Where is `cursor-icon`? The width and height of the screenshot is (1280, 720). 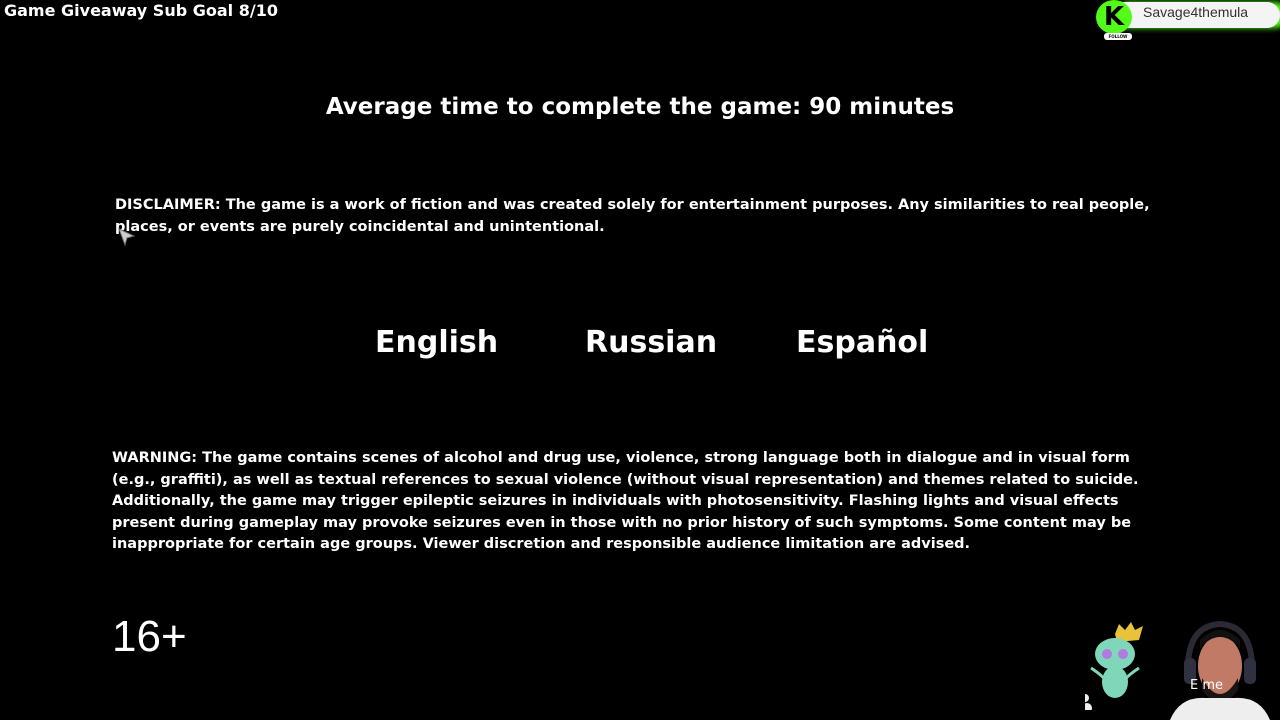 cursor-icon is located at coordinates (127, 237).